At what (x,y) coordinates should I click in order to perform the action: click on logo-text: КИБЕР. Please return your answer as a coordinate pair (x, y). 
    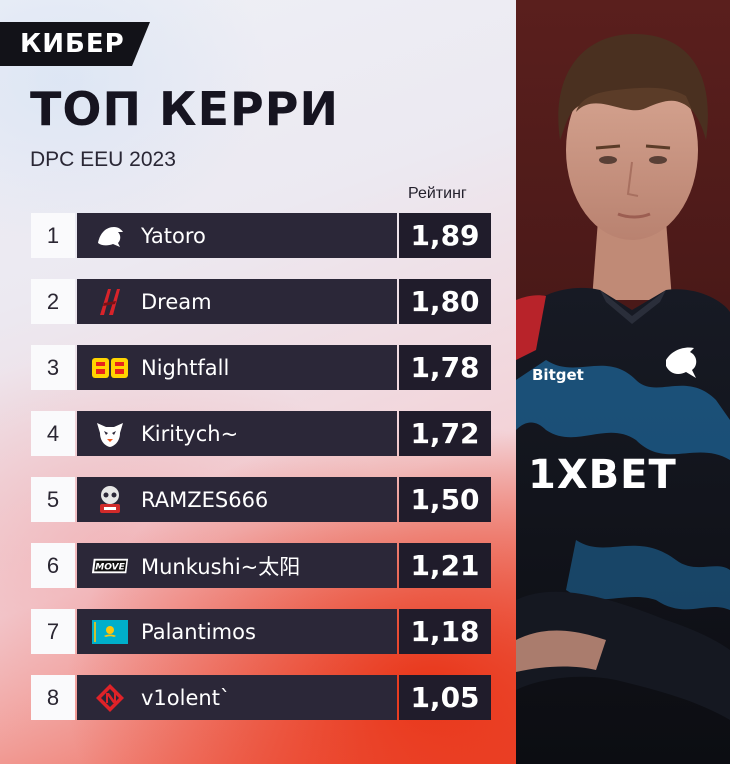
    Looking at the image, I should click on (72, 44).